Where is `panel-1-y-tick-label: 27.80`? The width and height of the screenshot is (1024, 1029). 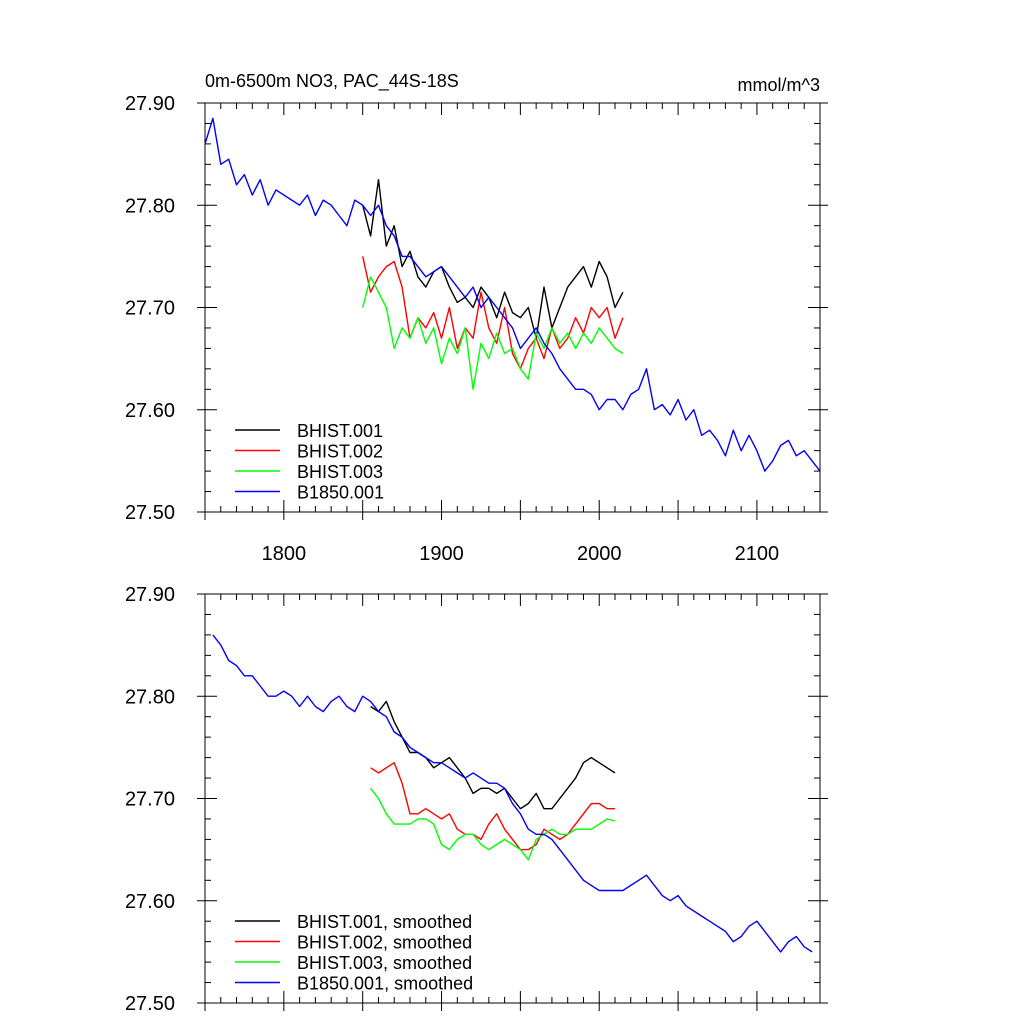 panel-1-y-tick-label: 27.80 is located at coordinates (150, 206).